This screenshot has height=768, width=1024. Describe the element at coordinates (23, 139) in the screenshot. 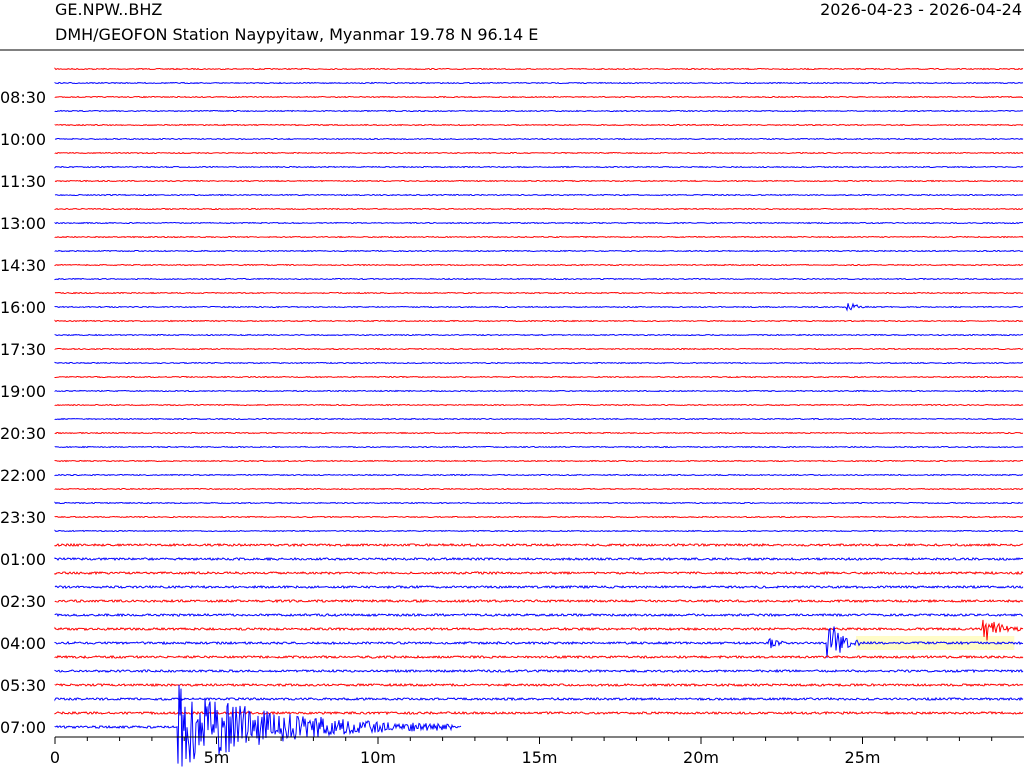

I see `y-tick-label: 10:00` at that location.